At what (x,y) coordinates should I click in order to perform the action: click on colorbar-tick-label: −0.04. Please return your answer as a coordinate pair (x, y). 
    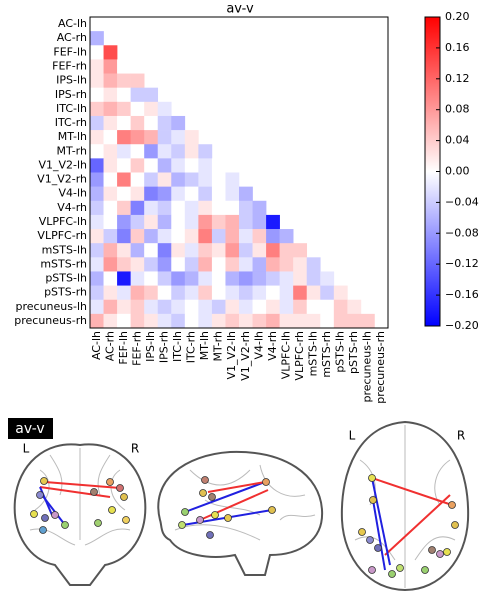
    Looking at the image, I should click on (462, 201).